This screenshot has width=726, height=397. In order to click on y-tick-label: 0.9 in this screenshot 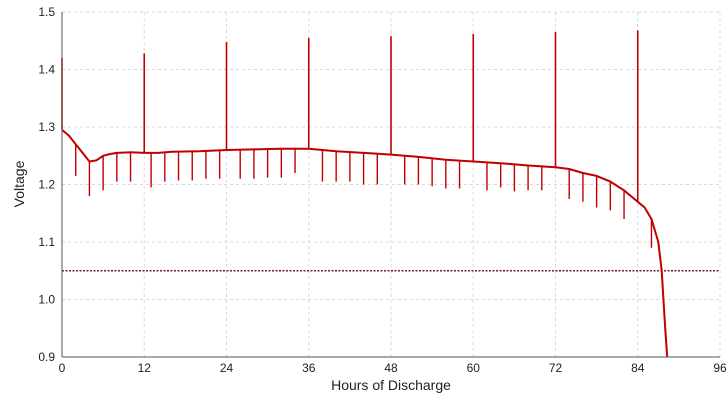, I will do `click(46, 357)`.